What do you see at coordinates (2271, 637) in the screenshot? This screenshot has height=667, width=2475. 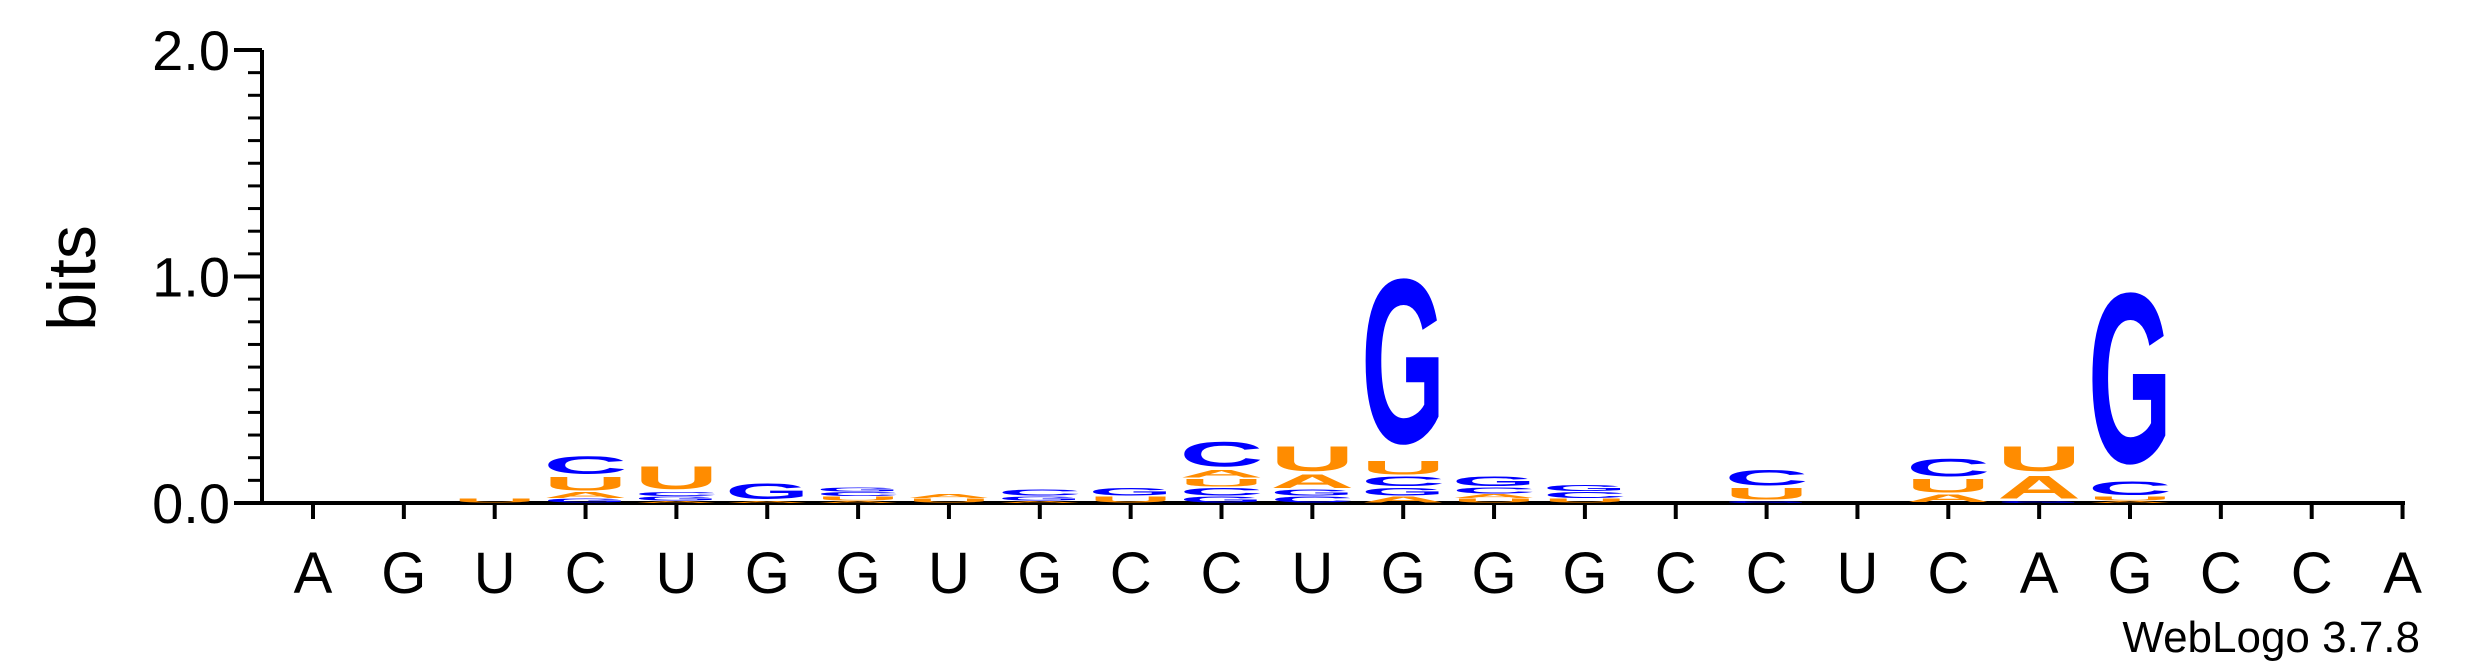 I see `weblogo-credit: WebLogo 3.7.8` at bounding box center [2271, 637].